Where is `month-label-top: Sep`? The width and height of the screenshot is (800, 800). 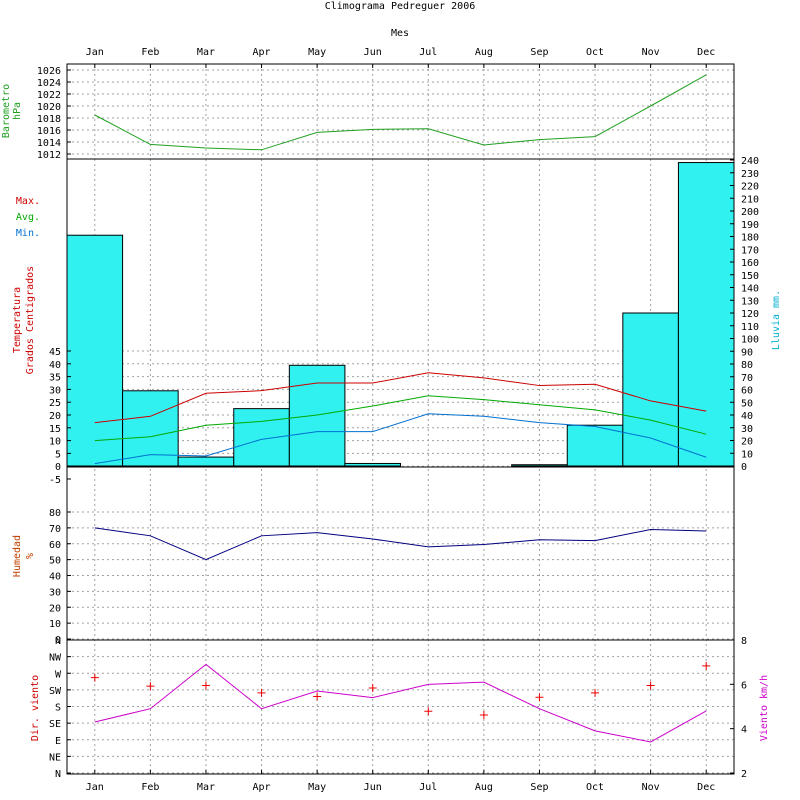
month-label-top: Sep is located at coordinates (539, 52).